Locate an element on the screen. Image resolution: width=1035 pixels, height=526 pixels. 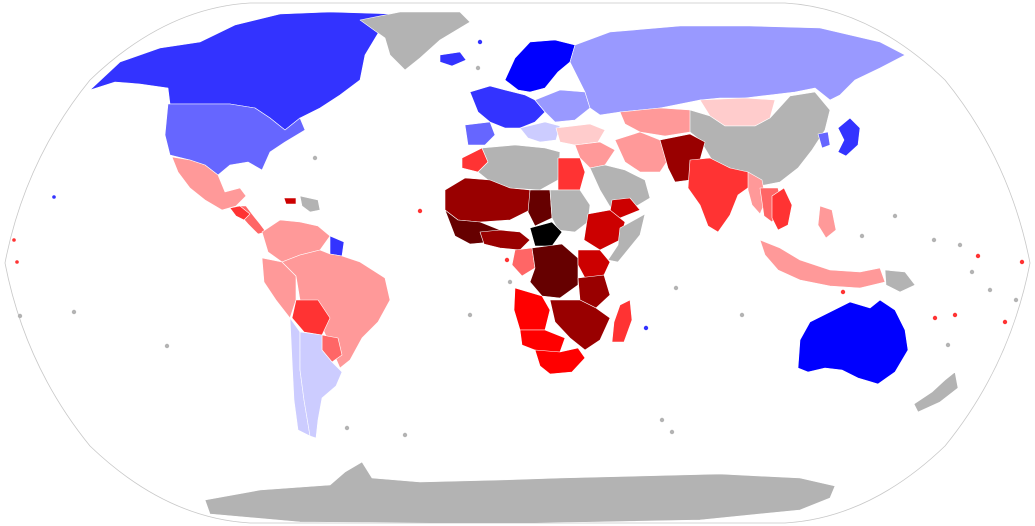
japan is located at coordinates (849, 137).